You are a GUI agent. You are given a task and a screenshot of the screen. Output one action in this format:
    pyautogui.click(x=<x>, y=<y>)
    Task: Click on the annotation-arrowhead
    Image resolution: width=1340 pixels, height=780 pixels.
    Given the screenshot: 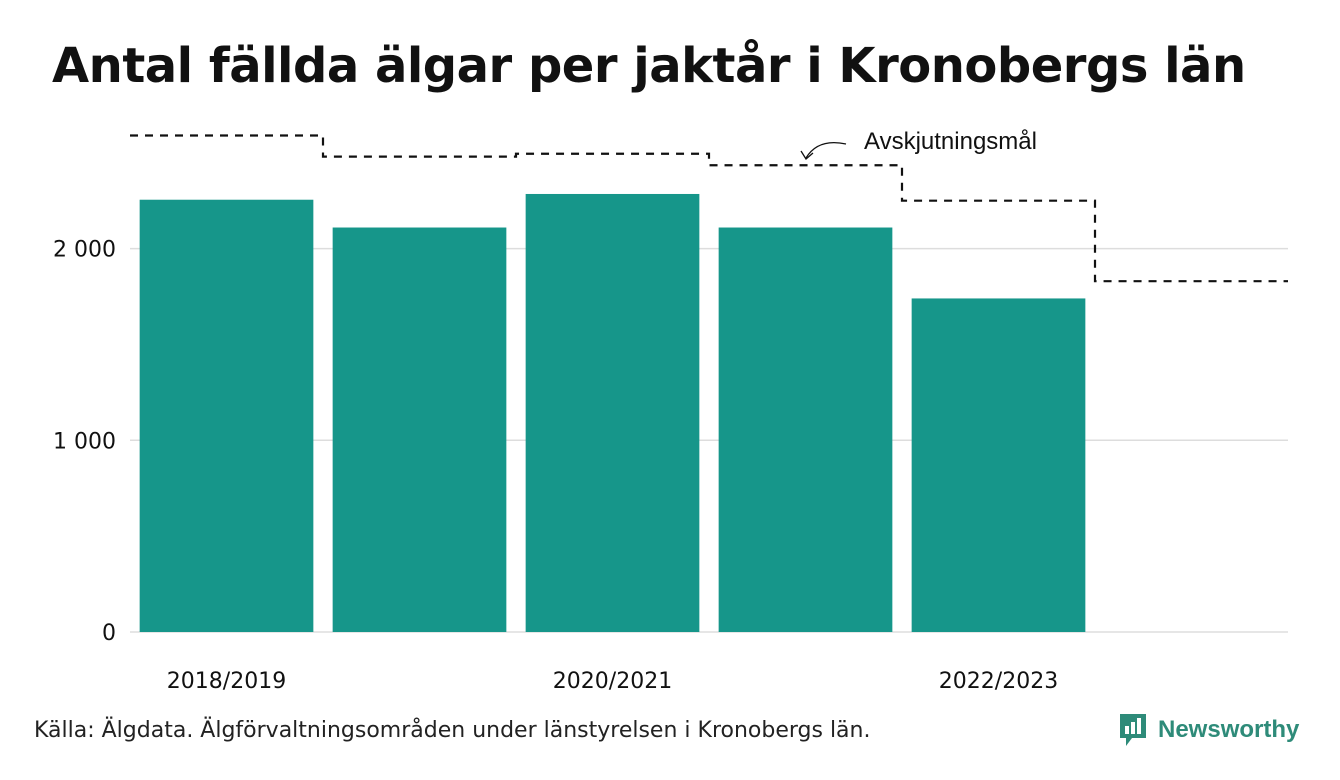 What is the action you would take?
    pyautogui.click(x=807, y=155)
    